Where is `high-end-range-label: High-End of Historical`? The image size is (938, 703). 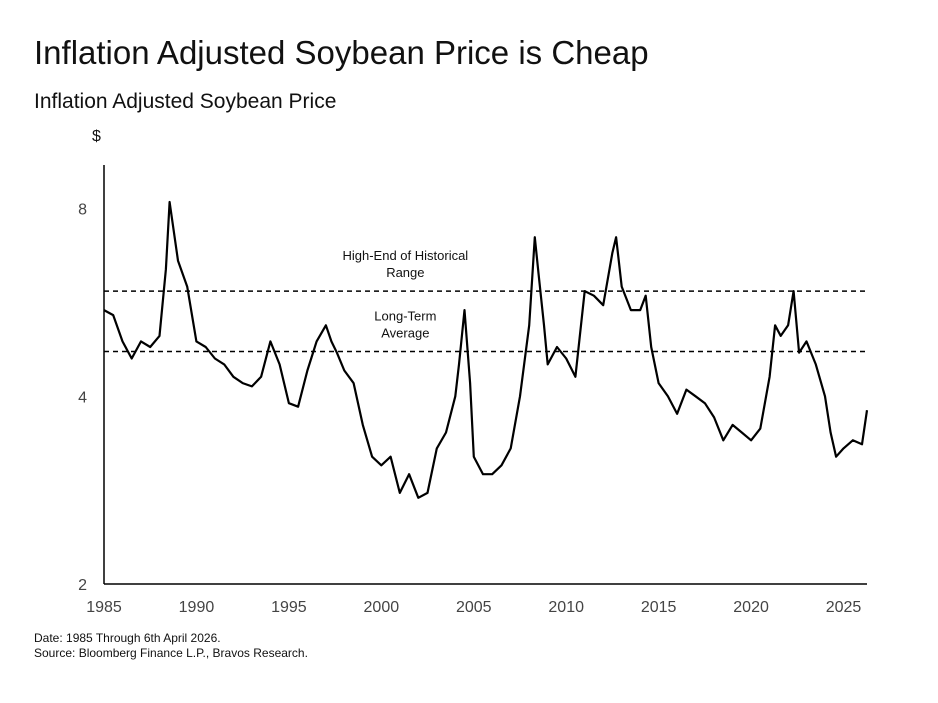
high-end-range-label: High-End of Historical is located at coordinates (405, 255).